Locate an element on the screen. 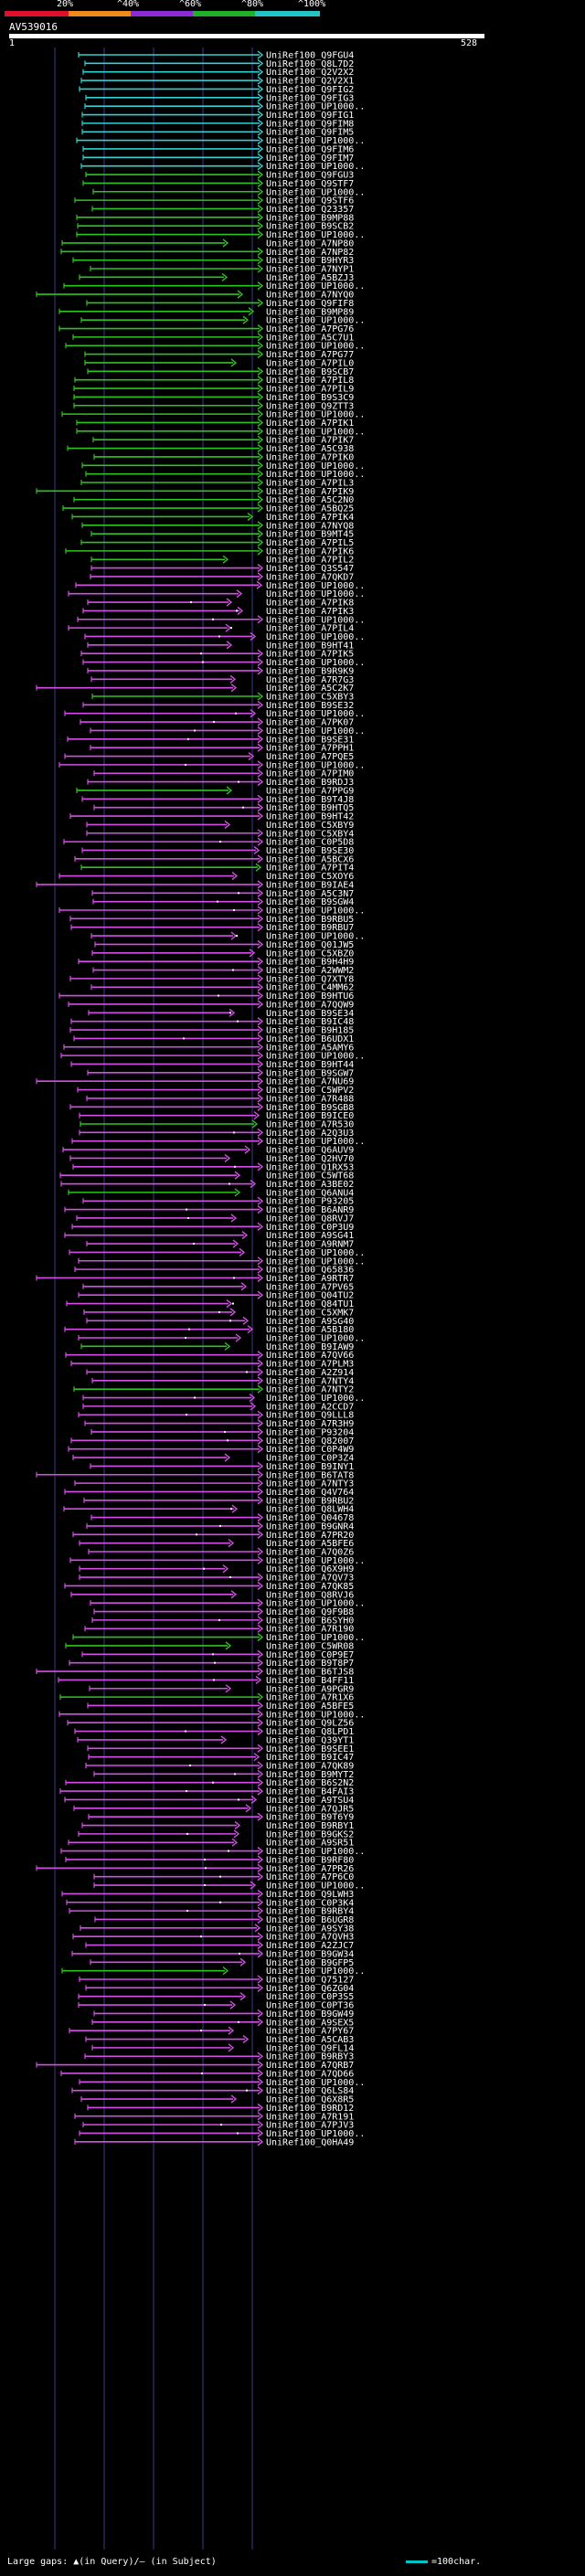  hit-label: UniRef100_A5B180 is located at coordinates (310, 1330).